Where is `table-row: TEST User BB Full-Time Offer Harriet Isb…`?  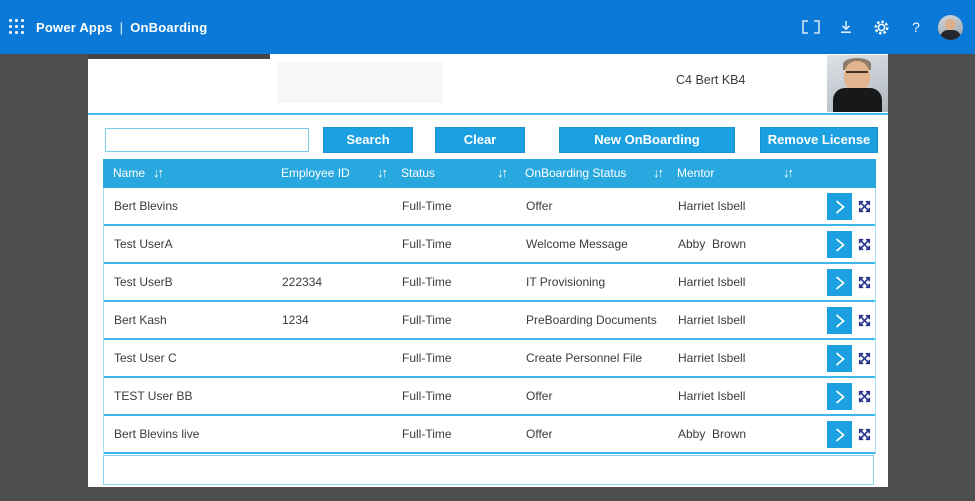 table-row: TEST User BB Full-Time Offer Harriet Isb… is located at coordinates (489, 397).